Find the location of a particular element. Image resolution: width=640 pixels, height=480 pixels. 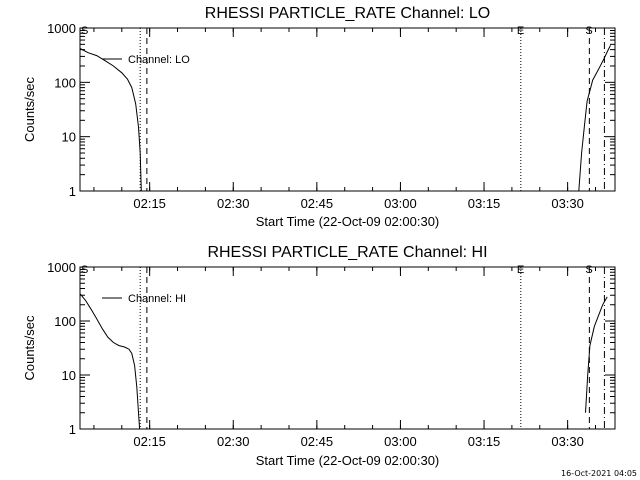

chart-title: RHESSI PARTICLE_RATE Channel: HI is located at coordinates (347, 252).